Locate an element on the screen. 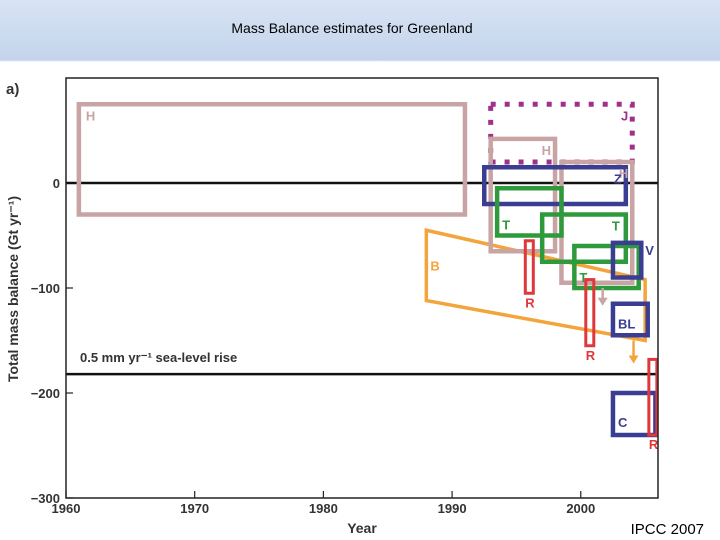 This screenshot has width=720, height=540. x-tick-label: 1960 is located at coordinates (66, 508).